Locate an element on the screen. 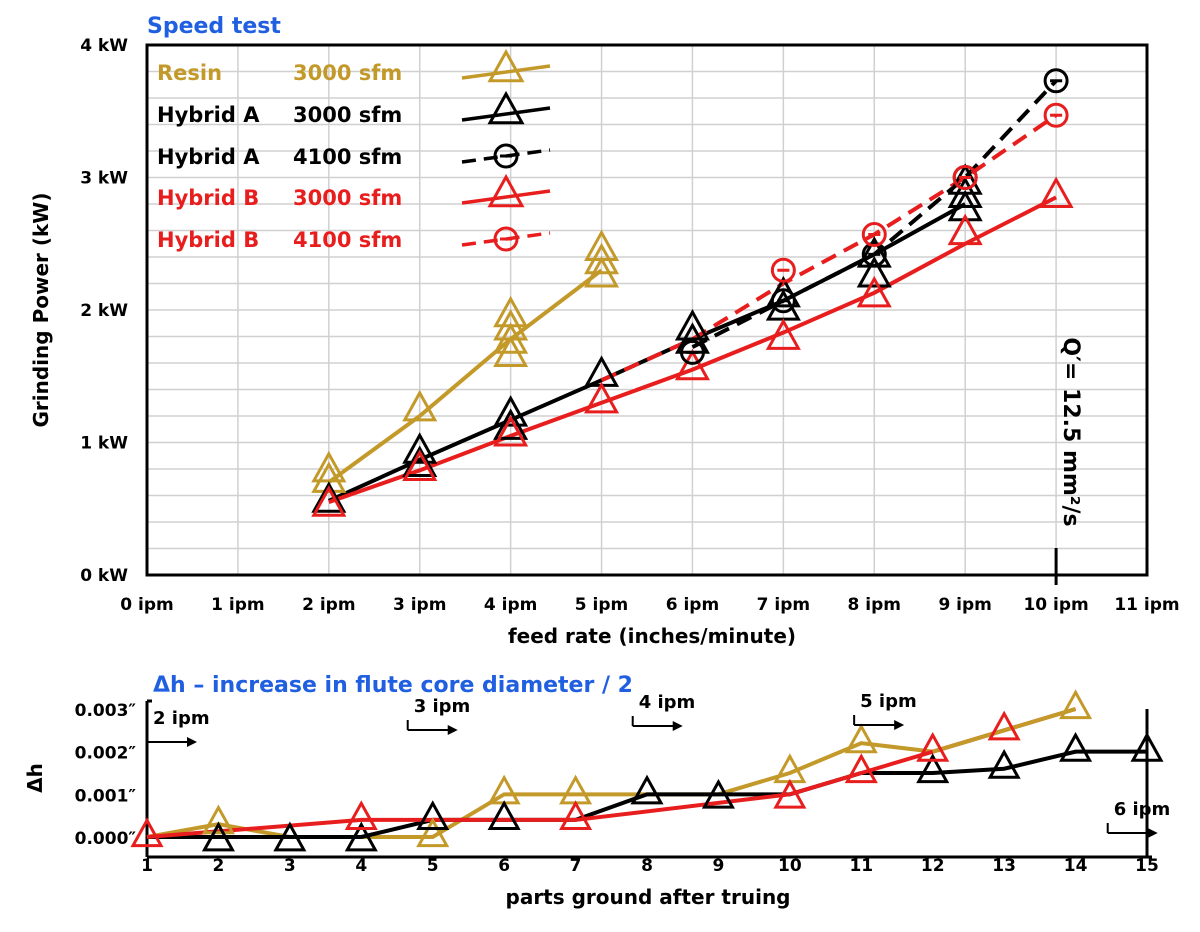  x-tick-label: 0 ipm is located at coordinates (146, 605).